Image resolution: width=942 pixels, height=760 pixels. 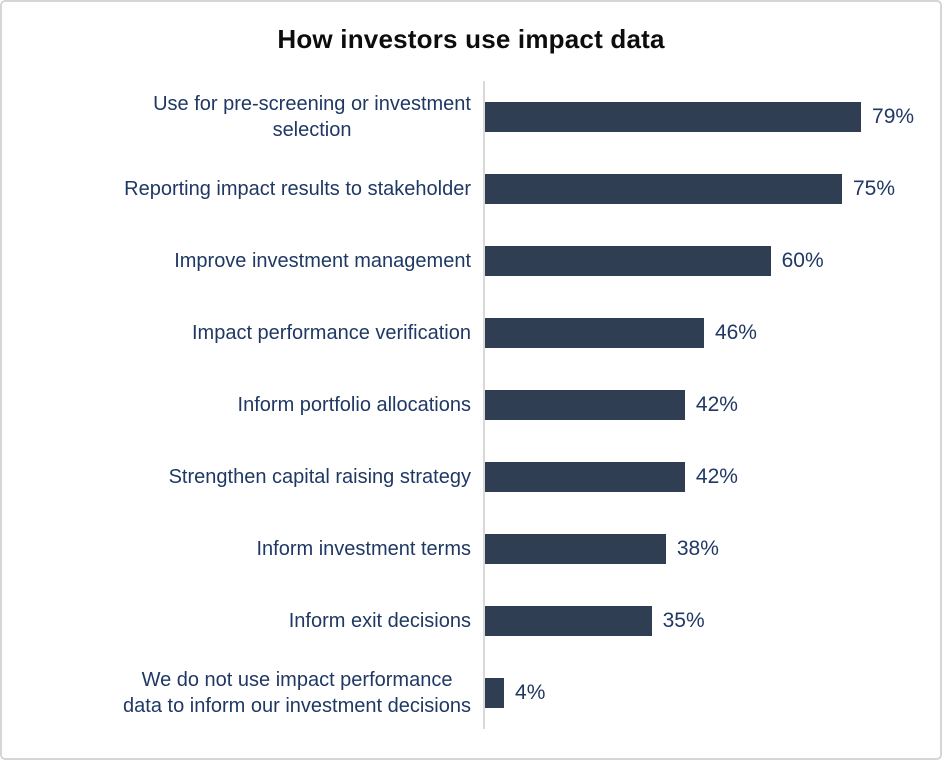 What do you see at coordinates (802, 260) in the screenshot?
I see `value-label: 60%` at bounding box center [802, 260].